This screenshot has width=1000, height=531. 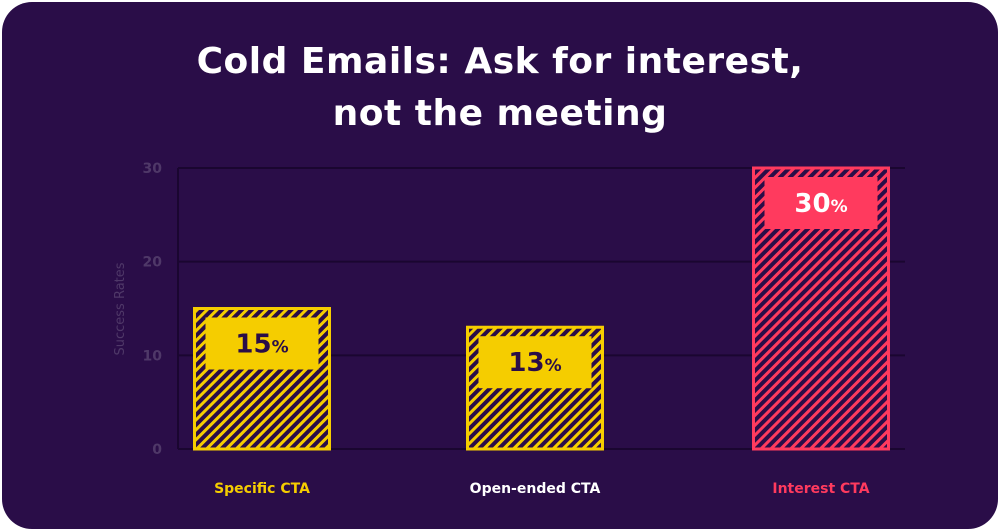 What do you see at coordinates (120, 308) in the screenshot?
I see `y-axis-title: Success Rates` at bounding box center [120, 308].